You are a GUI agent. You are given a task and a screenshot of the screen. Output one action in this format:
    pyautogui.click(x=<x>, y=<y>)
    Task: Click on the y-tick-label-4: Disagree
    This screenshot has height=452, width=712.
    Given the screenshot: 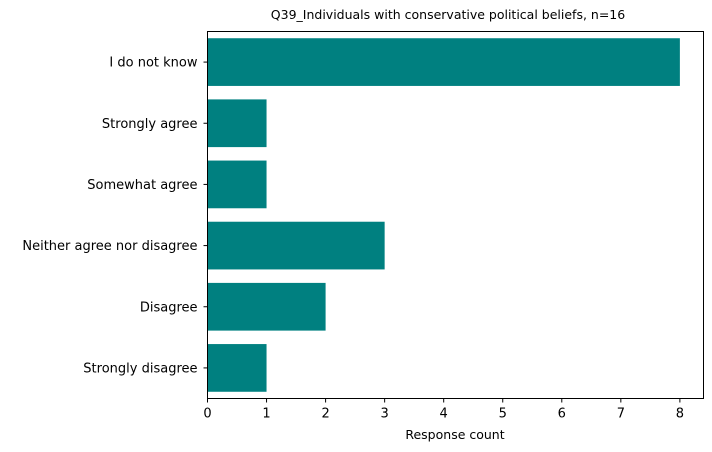 What is the action you would take?
    pyautogui.click(x=169, y=307)
    